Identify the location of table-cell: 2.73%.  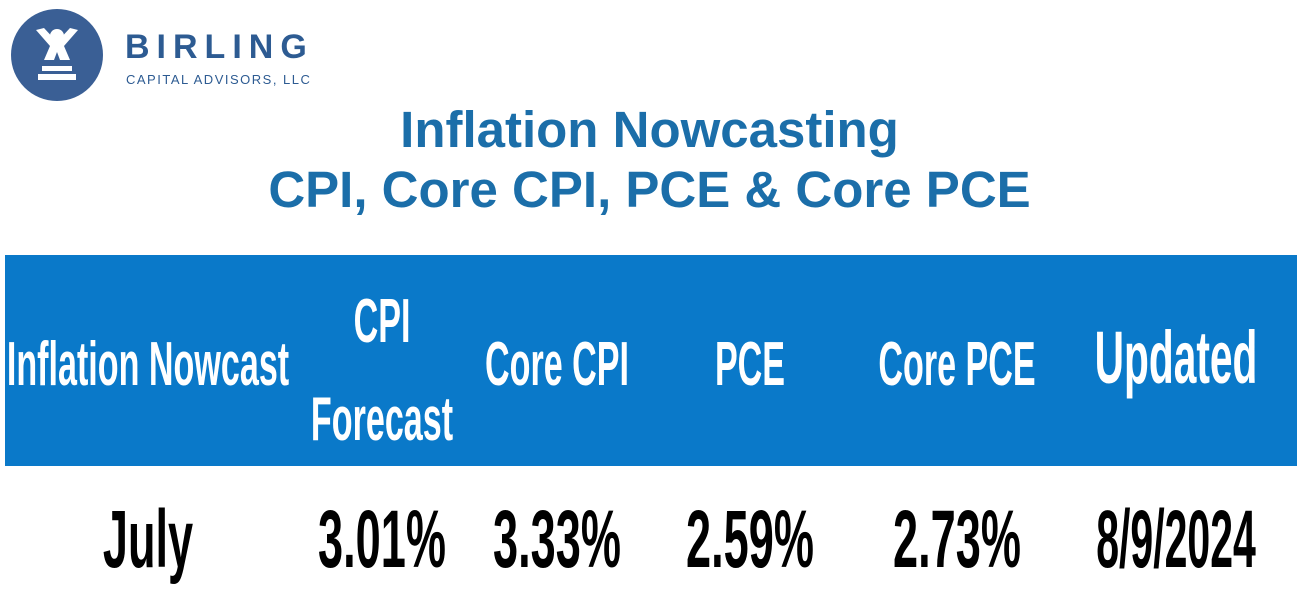
(957, 539).